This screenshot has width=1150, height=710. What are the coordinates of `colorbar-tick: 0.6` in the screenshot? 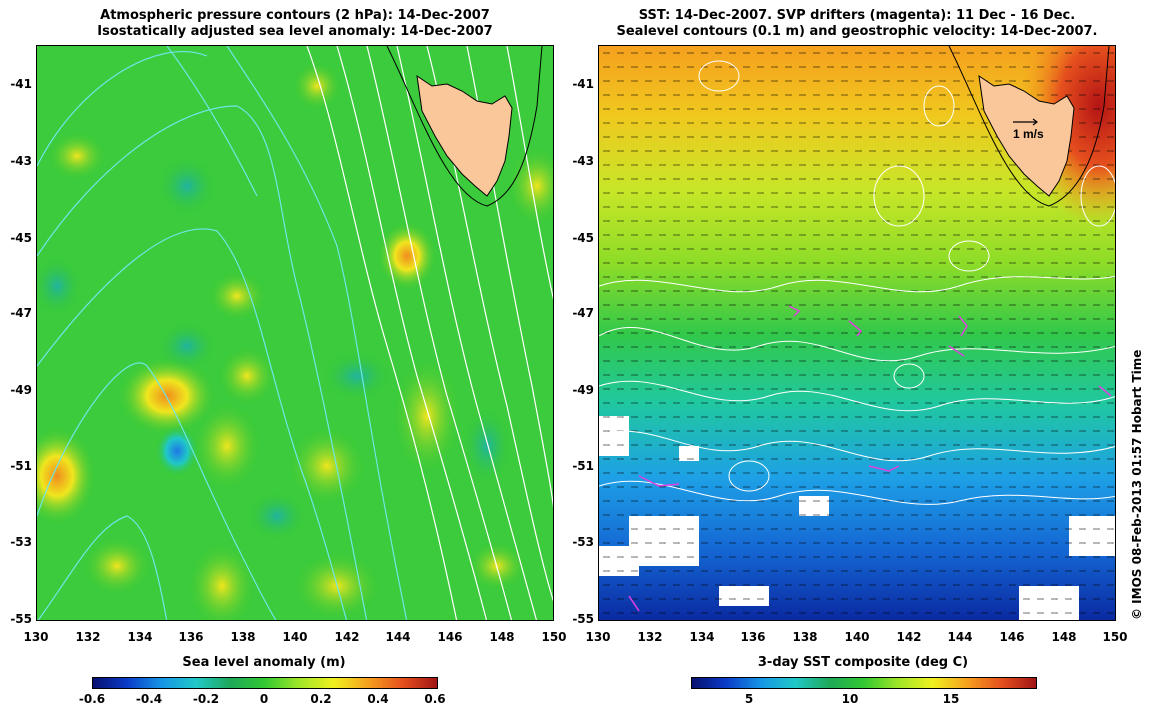 It's located at (435, 699).